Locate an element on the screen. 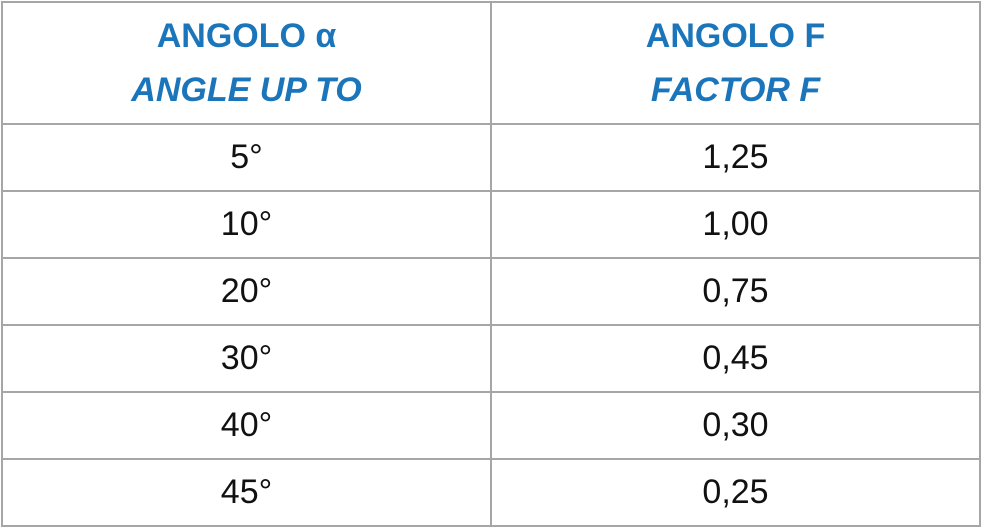 The height and width of the screenshot is (532, 983). factor-cell: 1,00 is located at coordinates (735, 224).